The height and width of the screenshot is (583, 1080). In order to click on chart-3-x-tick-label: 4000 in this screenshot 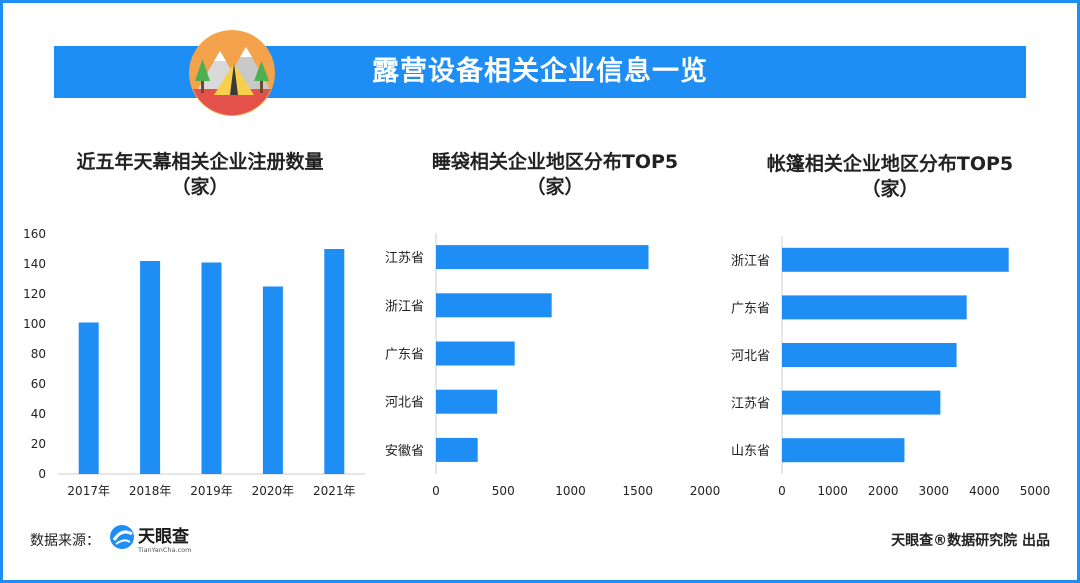, I will do `click(984, 491)`.